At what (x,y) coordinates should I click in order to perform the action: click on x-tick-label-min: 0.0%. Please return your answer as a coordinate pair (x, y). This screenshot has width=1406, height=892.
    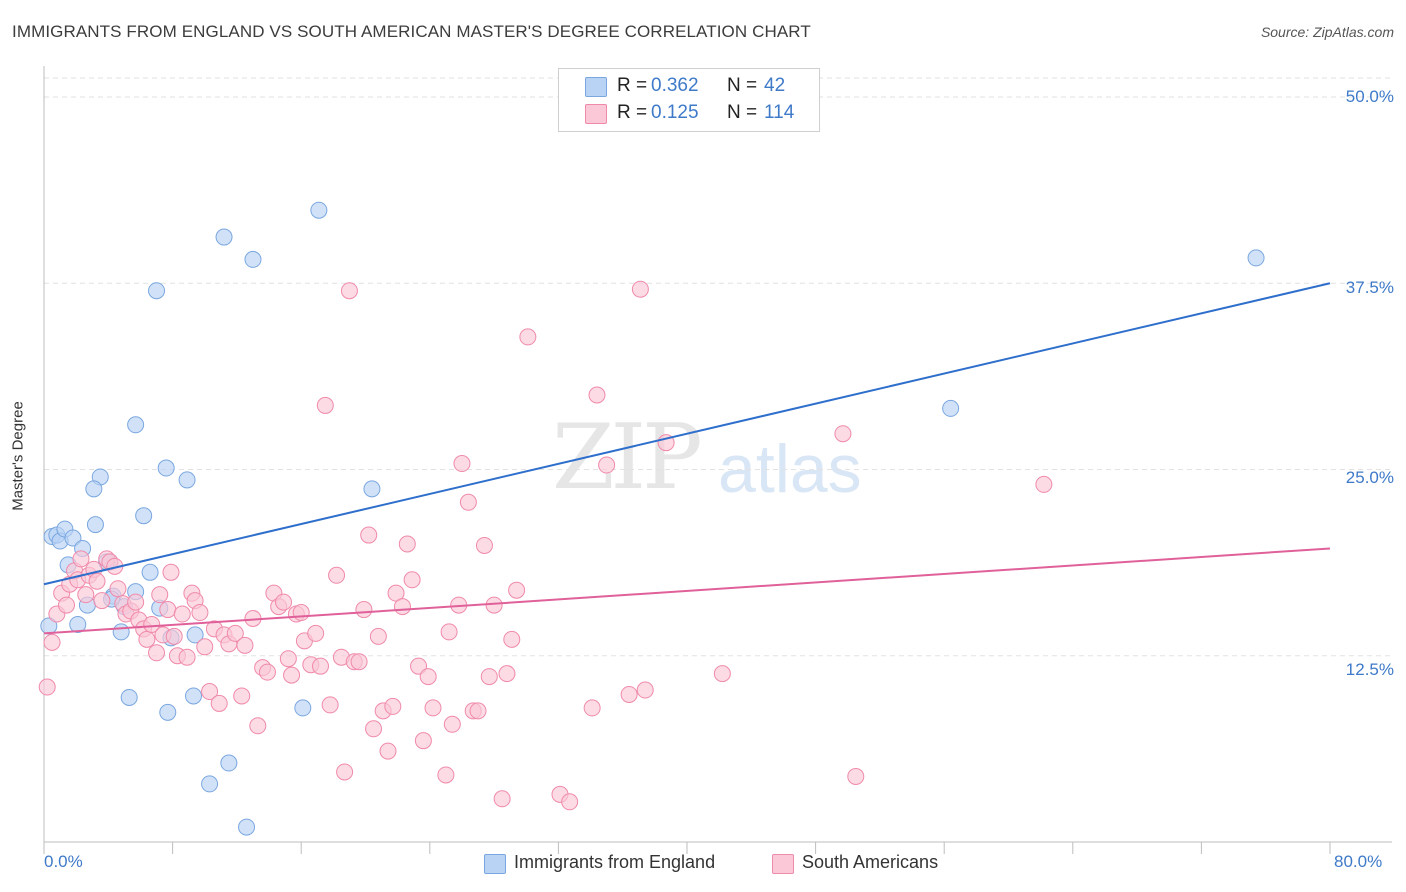
    Looking at the image, I should click on (63, 861).